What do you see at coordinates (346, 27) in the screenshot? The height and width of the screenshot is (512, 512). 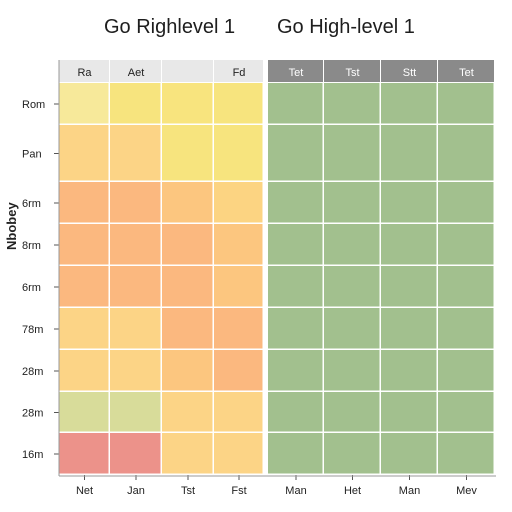 I see `chart-title-right: Go High-level 1` at bounding box center [346, 27].